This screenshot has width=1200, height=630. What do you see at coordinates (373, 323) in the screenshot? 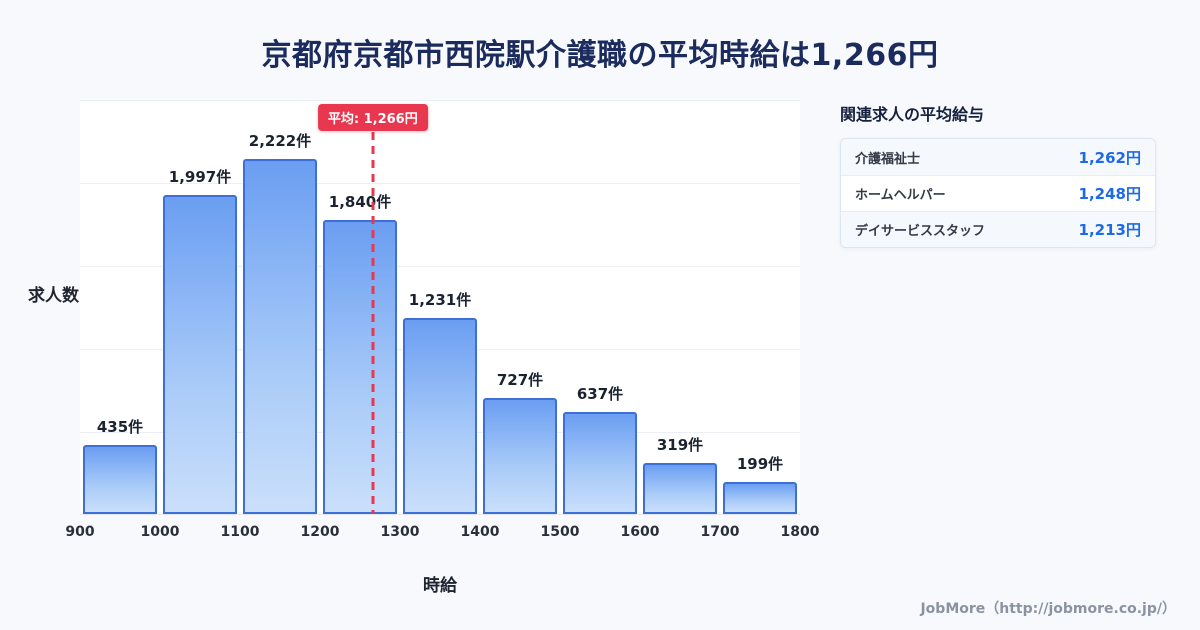
I see `average-line` at bounding box center [373, 323].